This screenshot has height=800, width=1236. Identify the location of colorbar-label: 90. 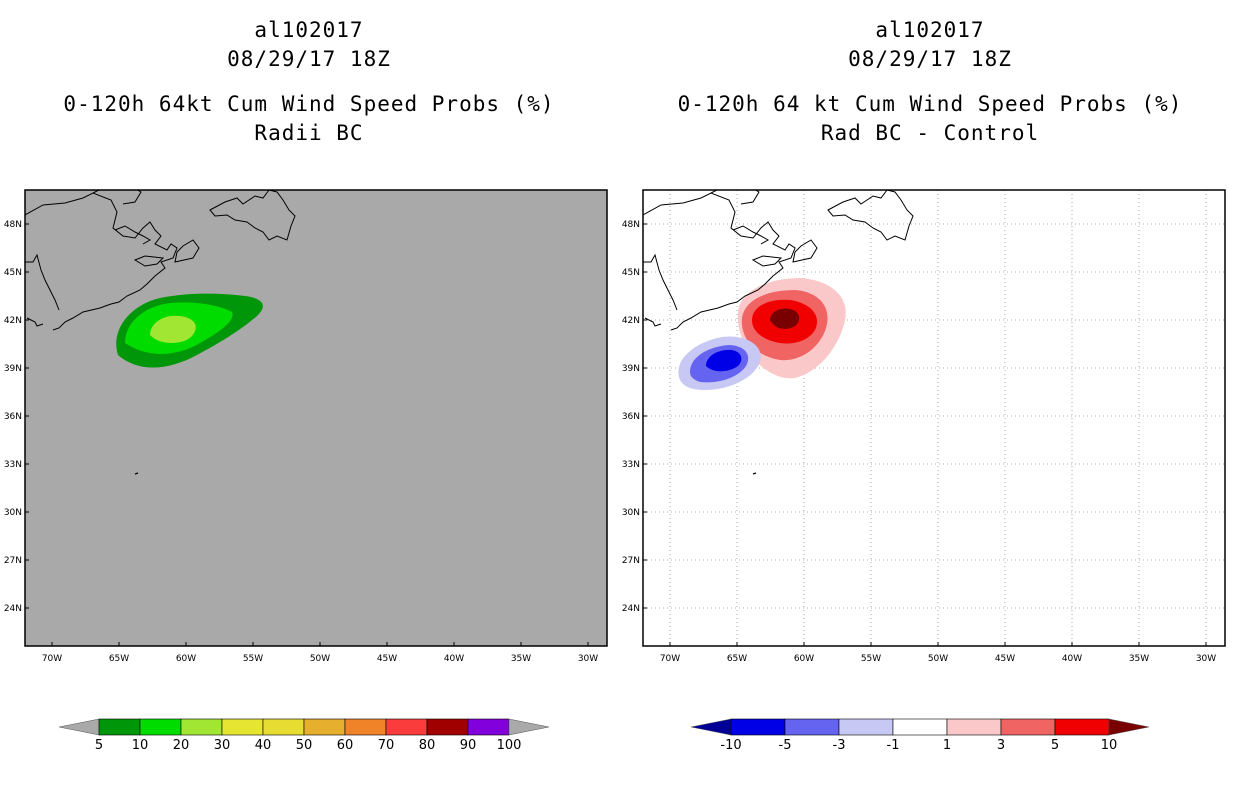
(468, 745).